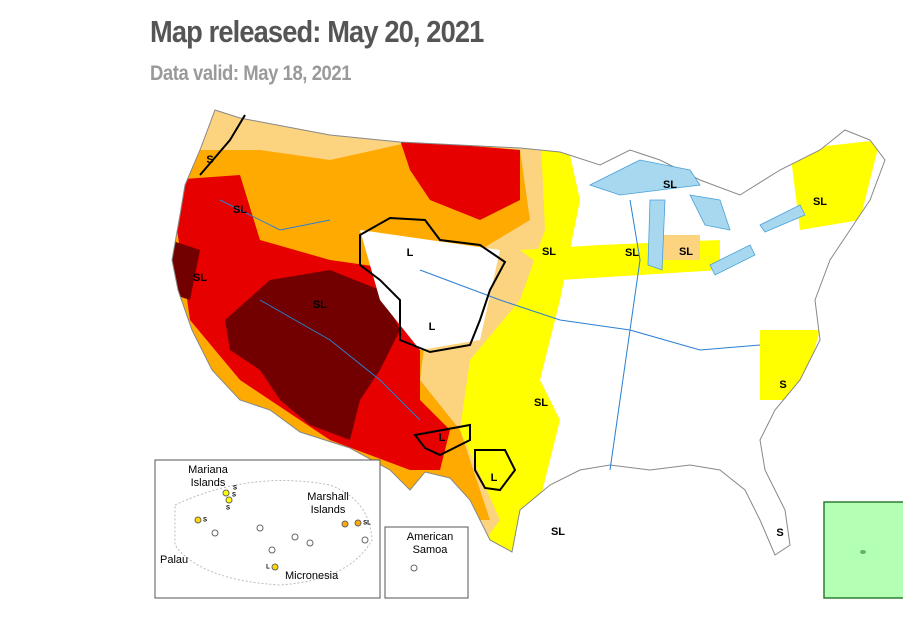 This screenshot has height=624, width=903. I want to click on d0-carolina, so click(790, 365).